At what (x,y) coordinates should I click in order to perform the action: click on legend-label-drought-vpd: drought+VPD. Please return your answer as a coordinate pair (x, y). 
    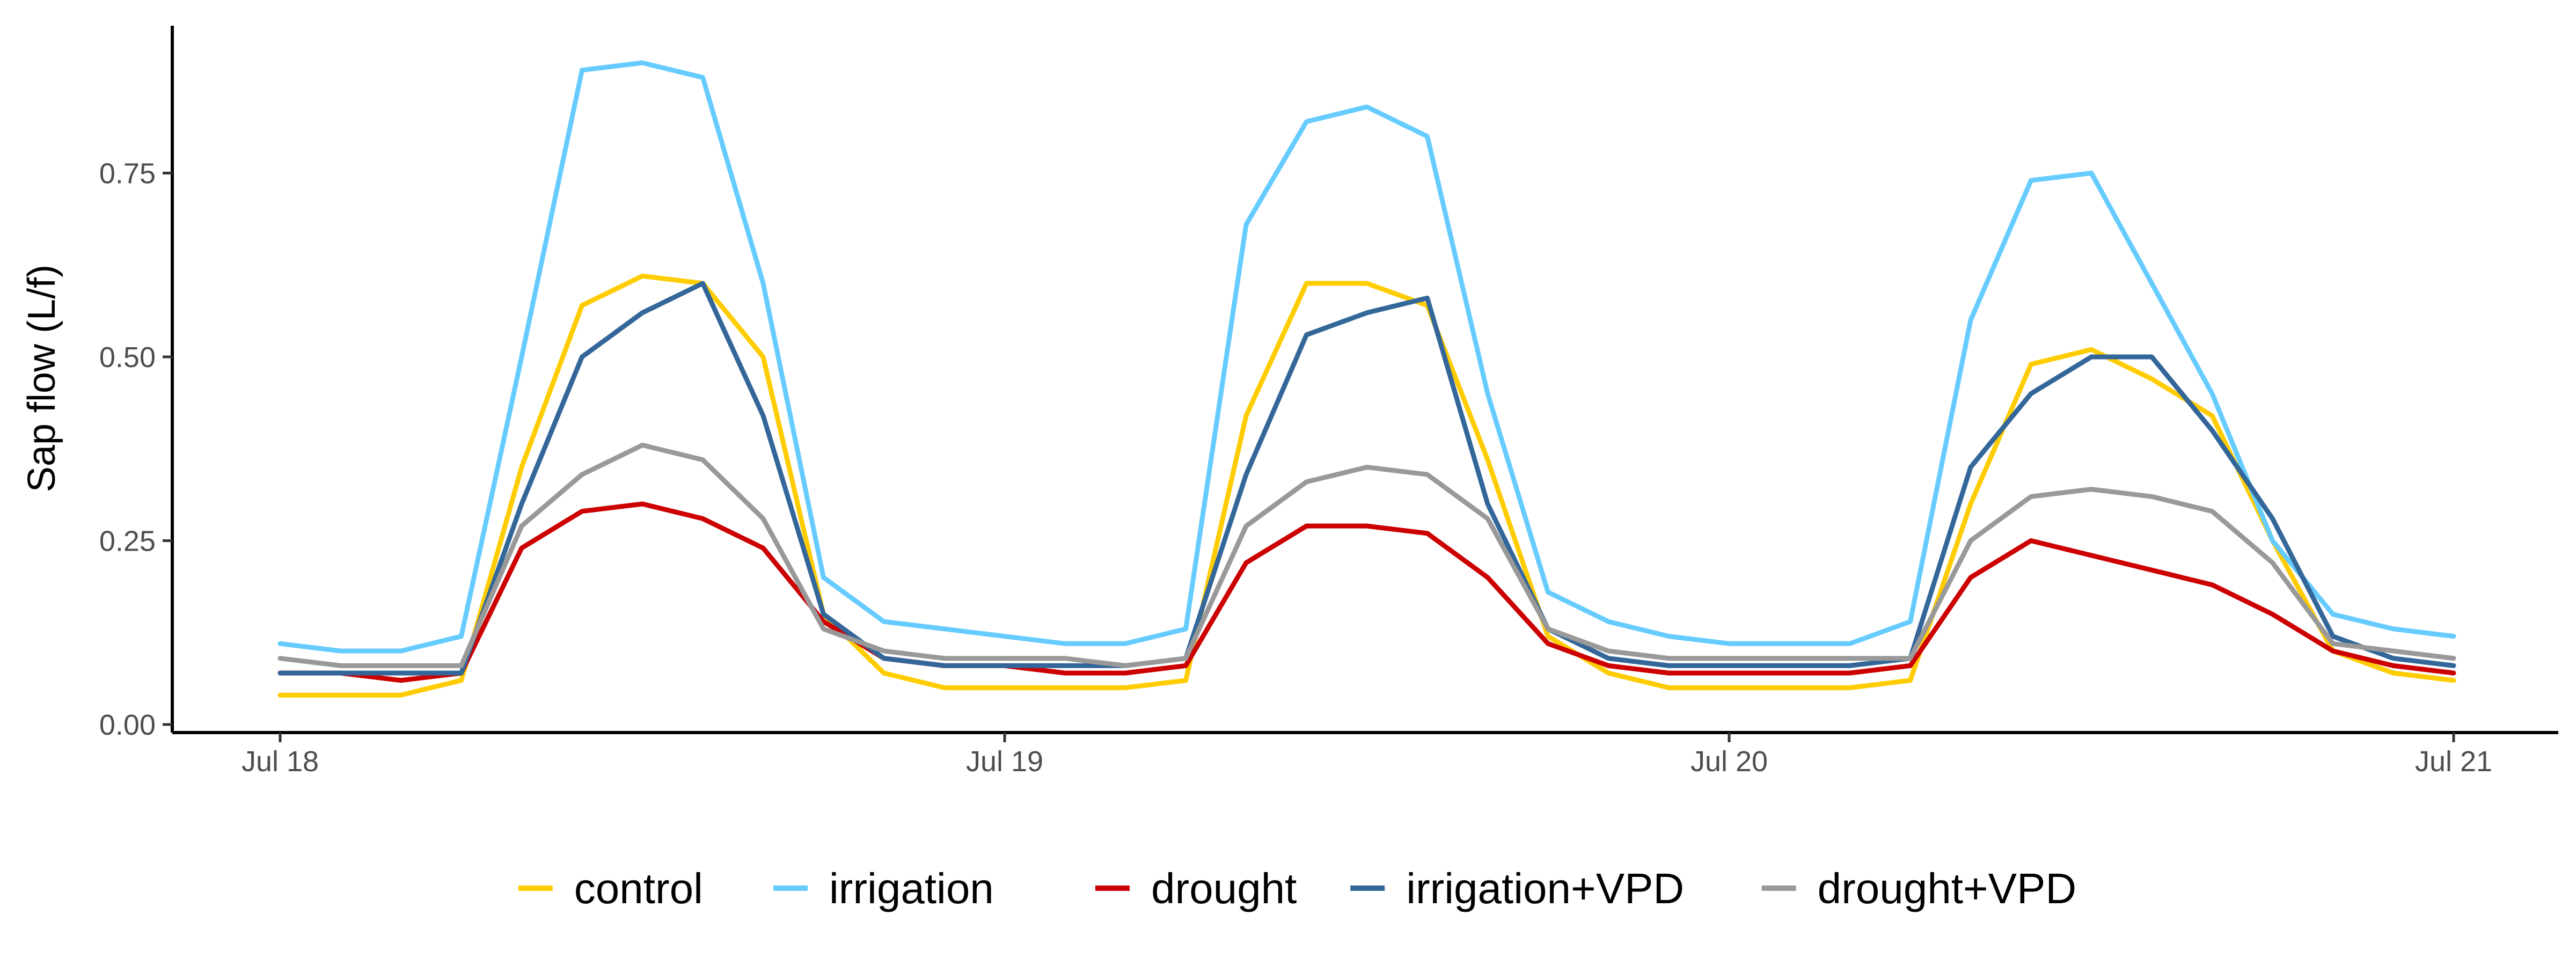
    Looking at the image, I should click on (1947, 888).